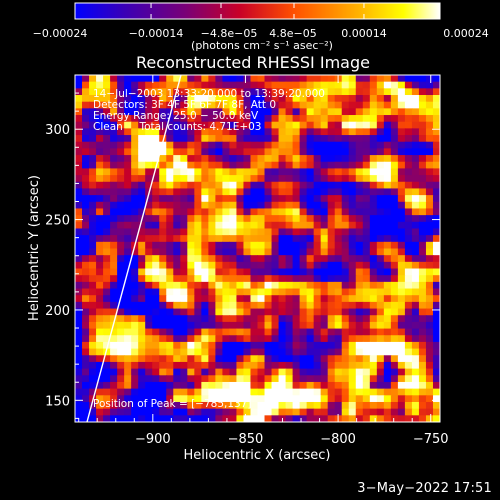  Describe the element at coordinates (364, 33) in the screenshot. I see `colorbar-bottom-tick-label-3: 0.00014` at that location.